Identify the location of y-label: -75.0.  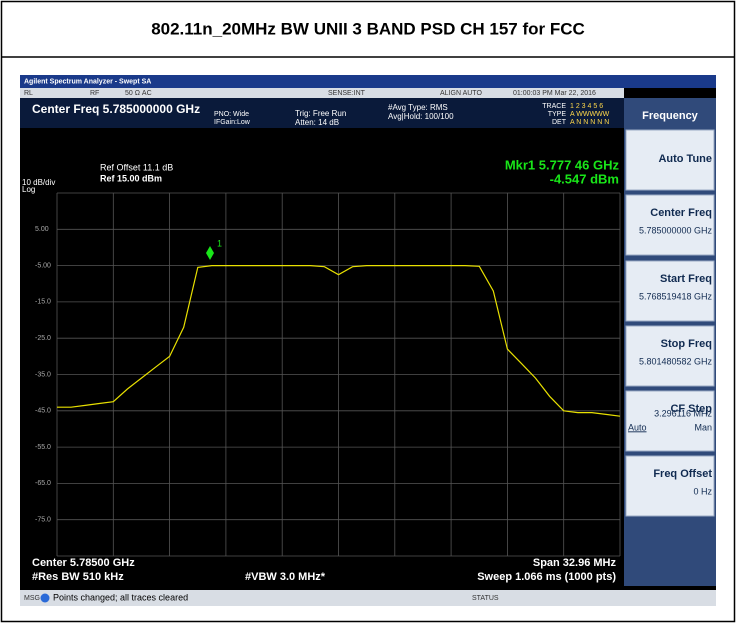
(43, 520).